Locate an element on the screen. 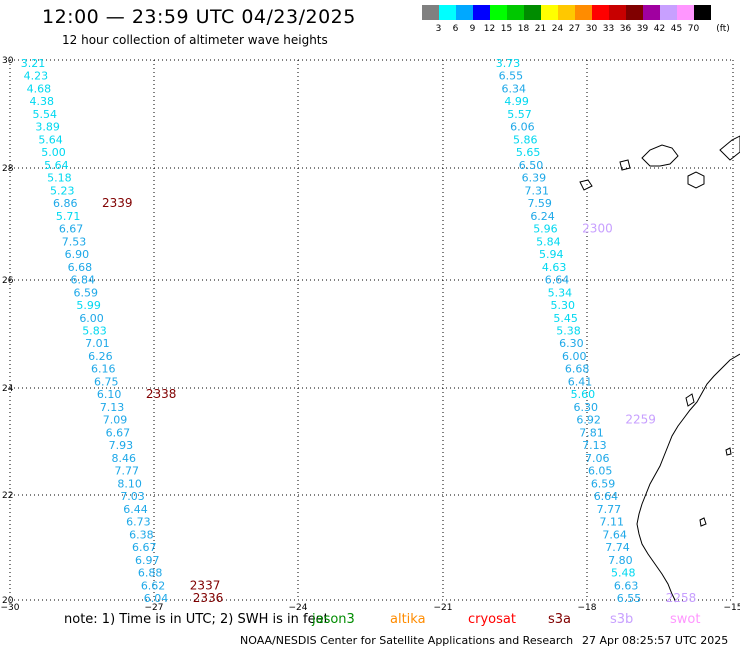  wave-height-value: 6.16 is located at coordinates (103, 369).